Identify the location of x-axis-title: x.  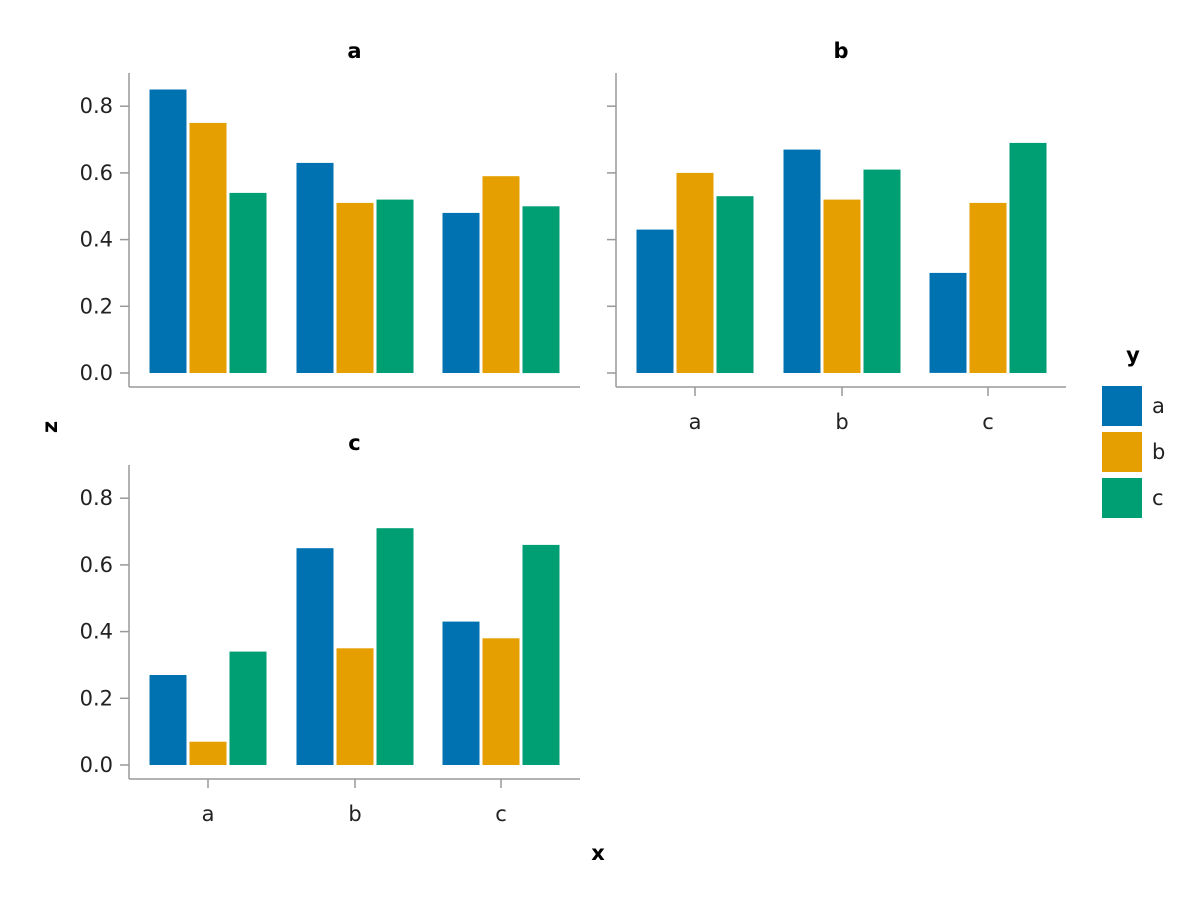
(598, 853).